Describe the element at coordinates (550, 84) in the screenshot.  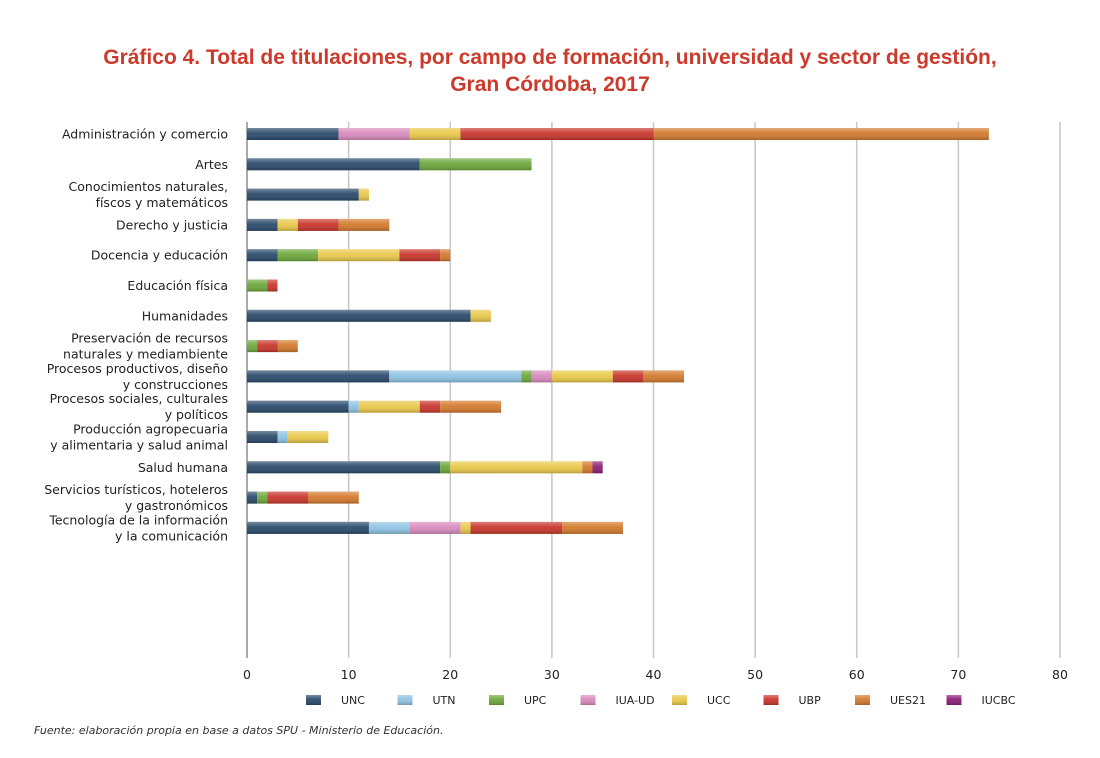
I see `chart-title-line-2: Gran Córdoba, 2017` at that location.